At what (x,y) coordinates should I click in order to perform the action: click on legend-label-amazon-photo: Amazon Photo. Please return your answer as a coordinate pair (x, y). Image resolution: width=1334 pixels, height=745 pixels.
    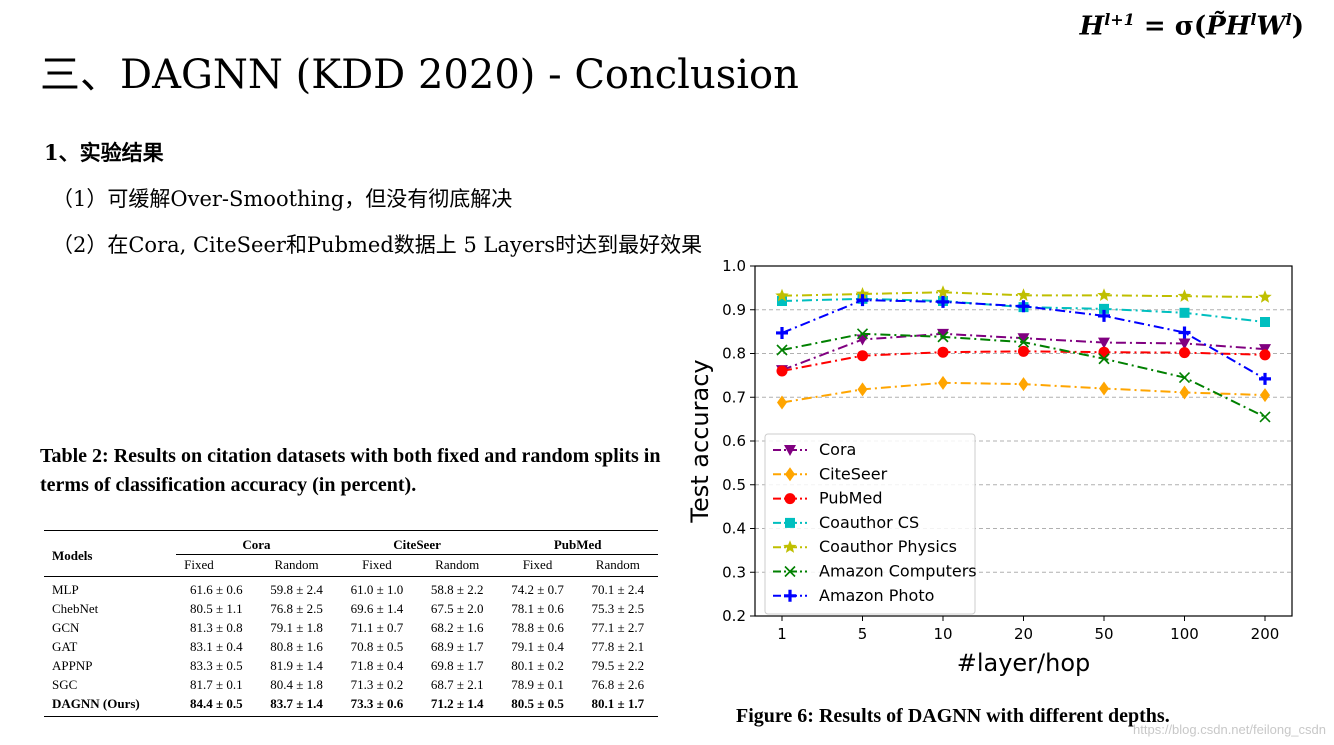
    Looking at the image, I should click on (876, 595).